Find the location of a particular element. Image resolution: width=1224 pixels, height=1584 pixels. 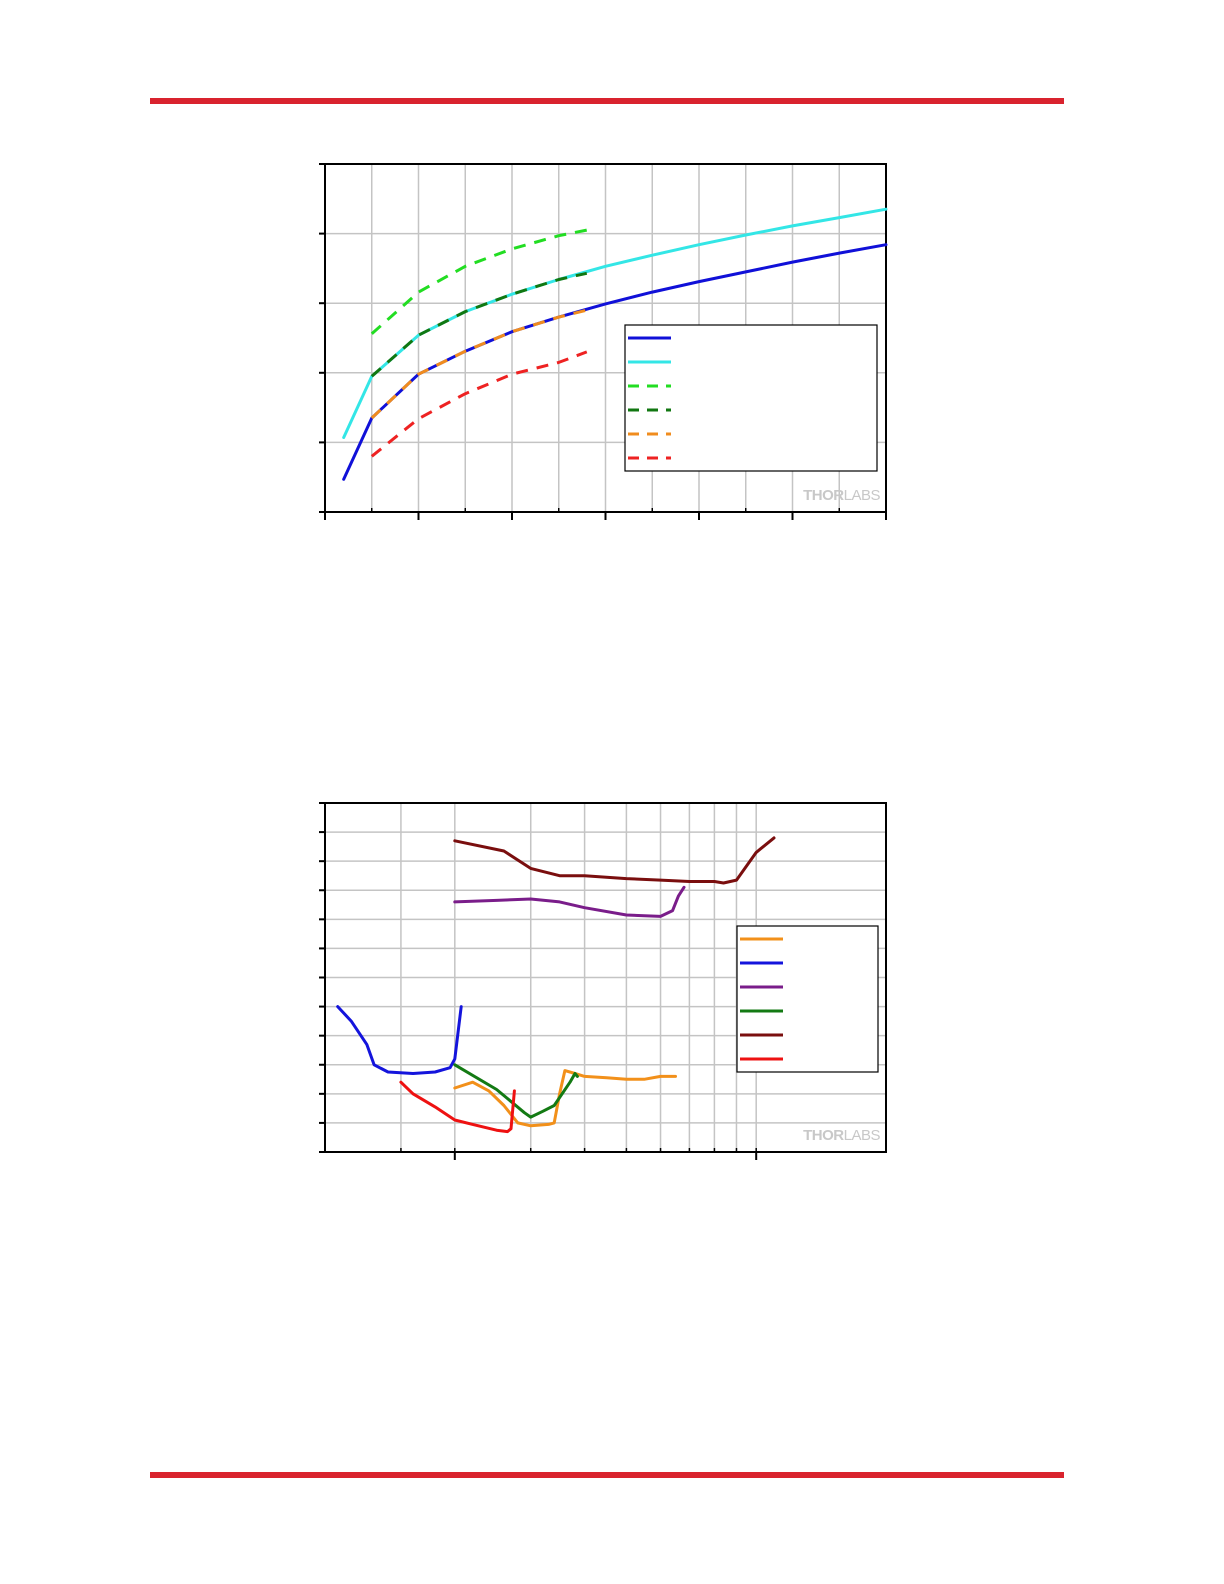

chart-2: THORLABS is located at coordinates (603, 981).